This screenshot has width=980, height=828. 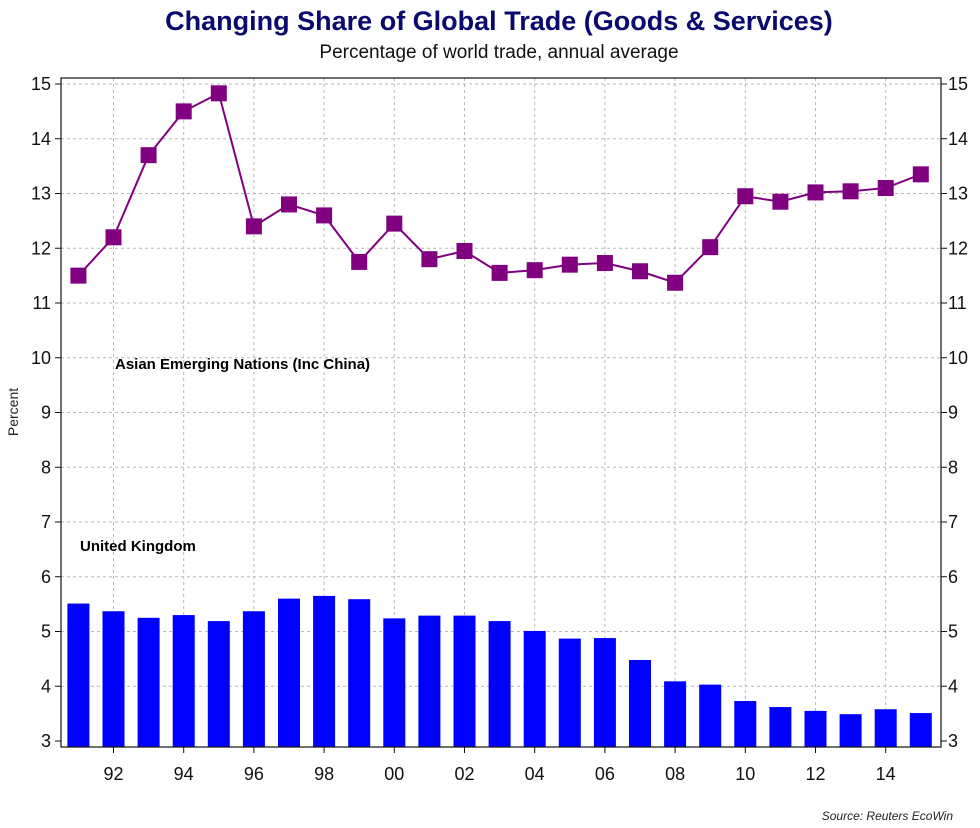 I want to click on y-tick-label-right: 9, so click(x=953, y=413).